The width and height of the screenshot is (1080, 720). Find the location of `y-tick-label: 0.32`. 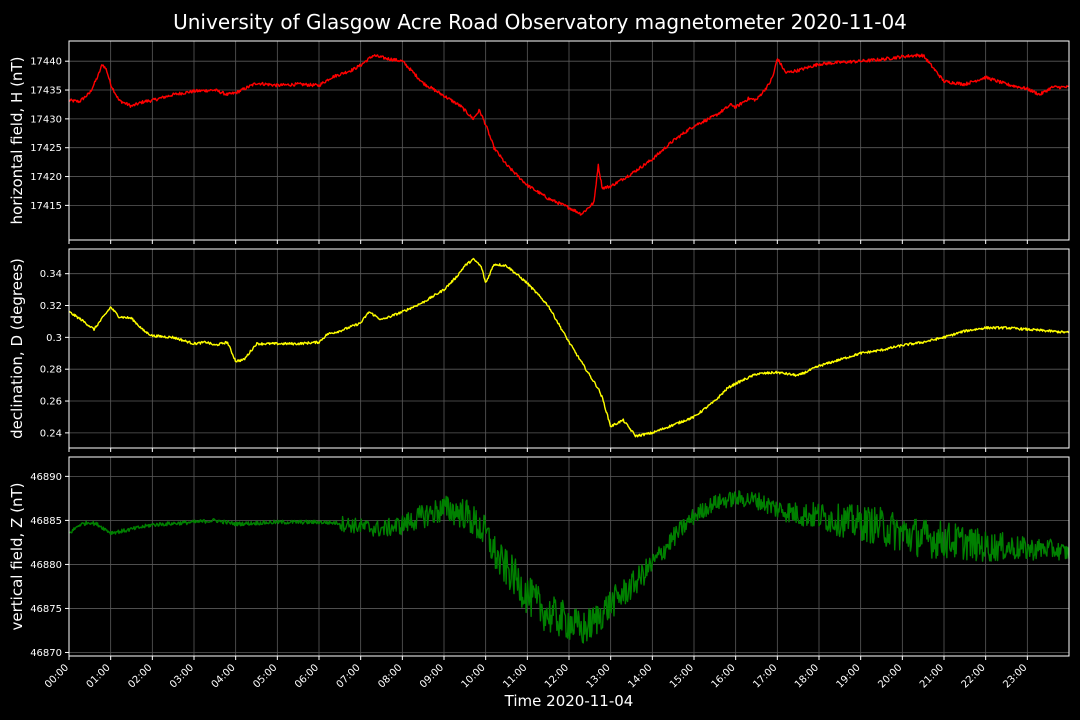

y-tick-label: 0.32 is located at coordinates (51, 306).